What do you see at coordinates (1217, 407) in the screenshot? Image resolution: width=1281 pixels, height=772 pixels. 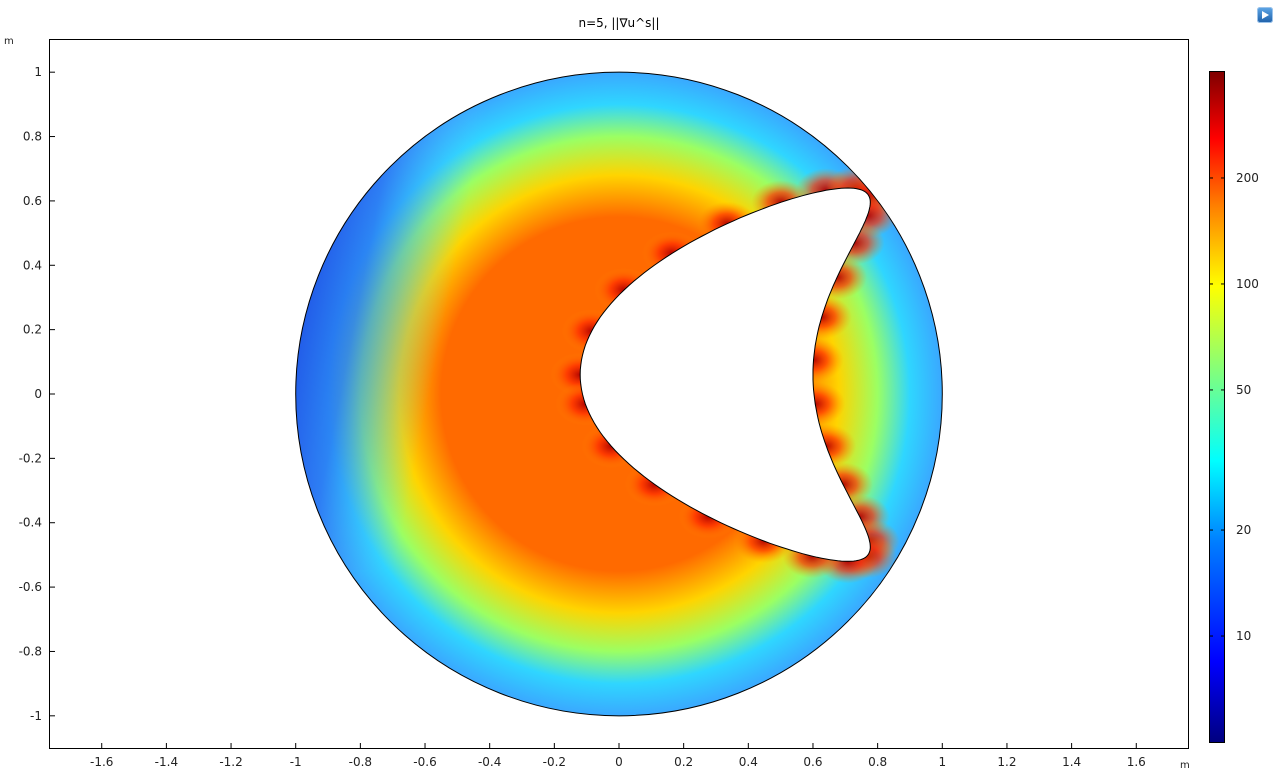 I see `colorbar` at bounding box center [1217, 407].